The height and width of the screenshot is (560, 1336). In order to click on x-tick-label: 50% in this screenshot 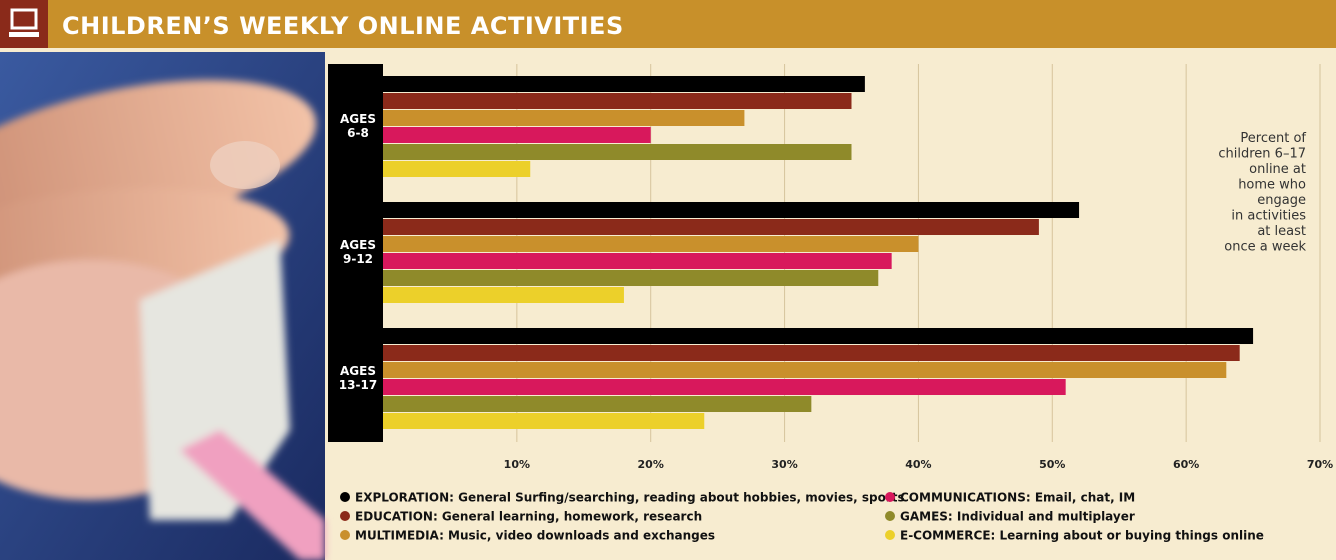, I will do `click(1052, 464)`.